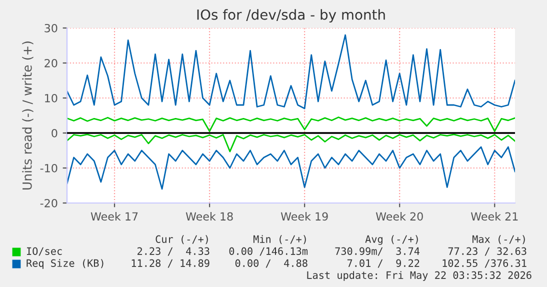 This screenshot has height=287, width=547. I want to click on text: 7.01 / 9.22, so click(383, 263).